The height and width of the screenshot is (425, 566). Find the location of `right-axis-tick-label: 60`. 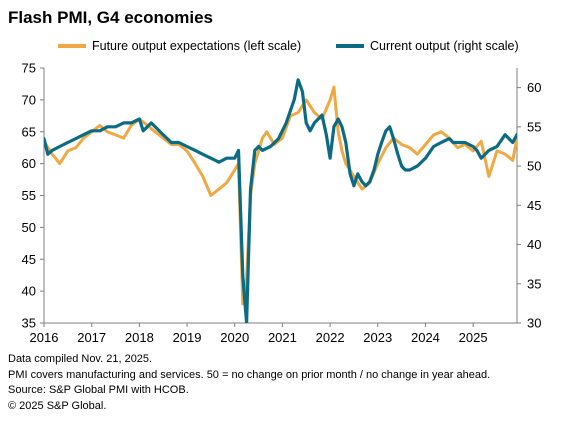

right-axis-tick-label: 60 is located at coordinates (534, 87).